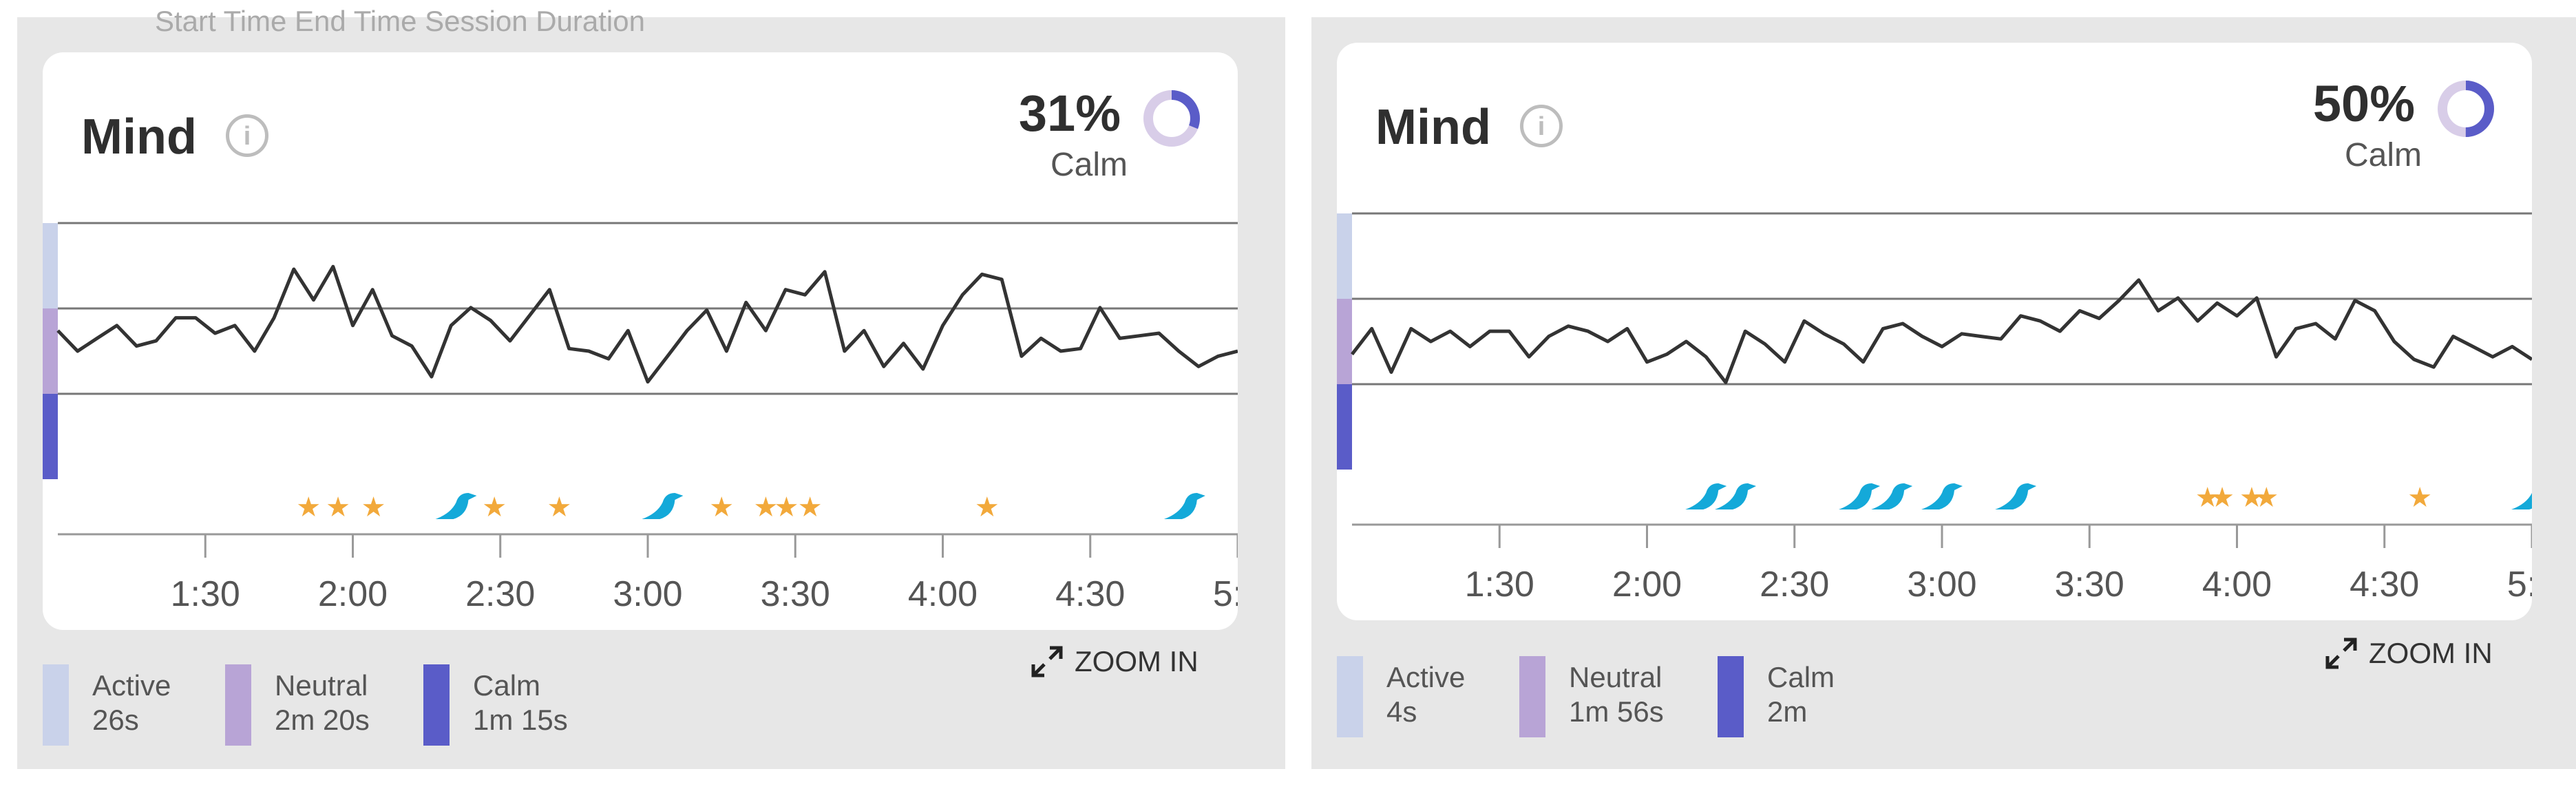 The image size is (2576, 789). What do you see at coordinates (323, 720) in the screenshot?
I see `legend-value: 2m 20s` at bounding box center [323, 720].